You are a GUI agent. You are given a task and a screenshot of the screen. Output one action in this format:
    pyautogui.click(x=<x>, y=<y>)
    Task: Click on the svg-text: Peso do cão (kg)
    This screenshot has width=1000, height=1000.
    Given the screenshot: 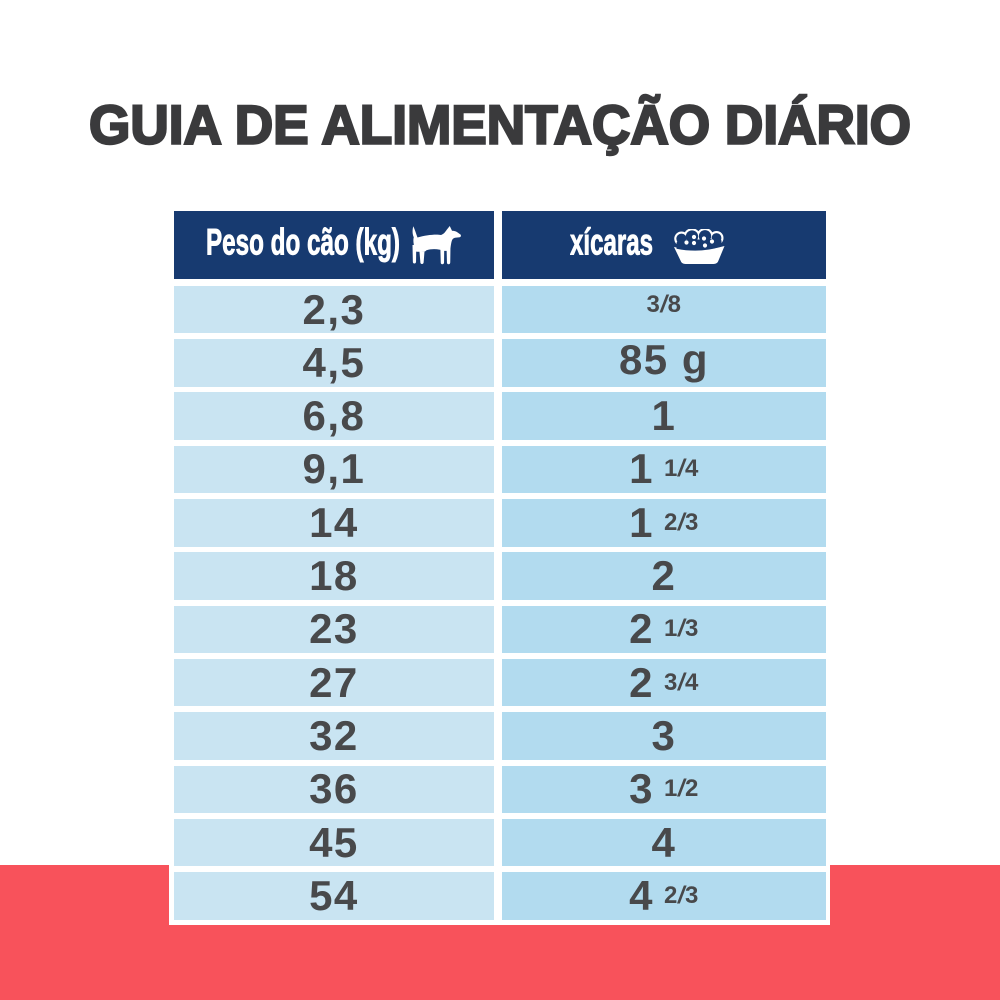 What is the action you would take?
    pyautogui.click(x=303, y=242)
    